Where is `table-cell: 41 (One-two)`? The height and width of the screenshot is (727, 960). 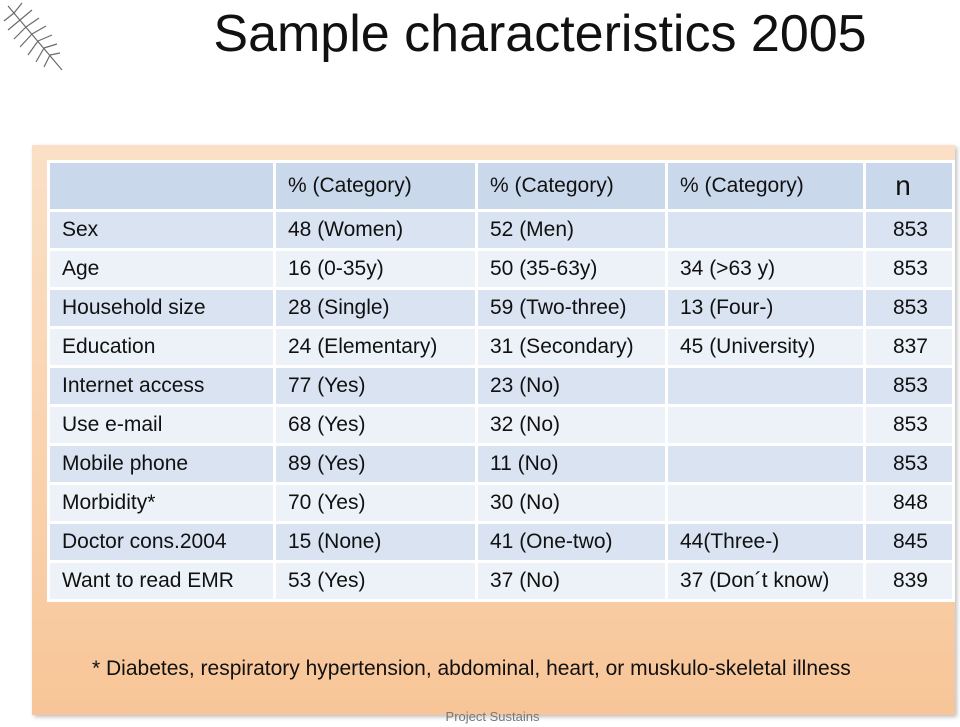
table-cell: 41 (One-two) is located at coordinates (571, 542).